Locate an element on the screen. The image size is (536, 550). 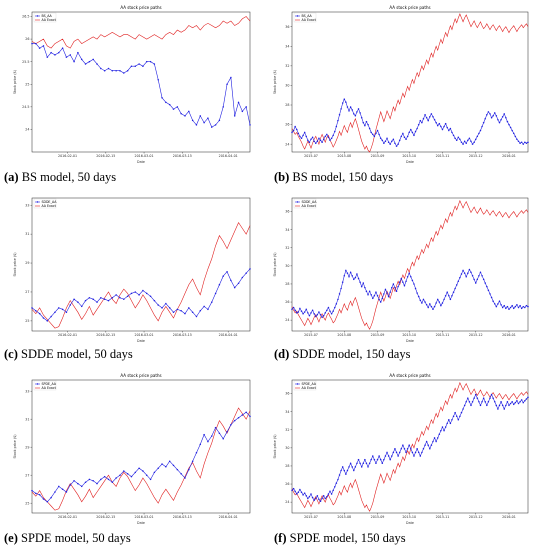
caption-c-text: SDDE model, 50 days is located at coordinates (75, 354).